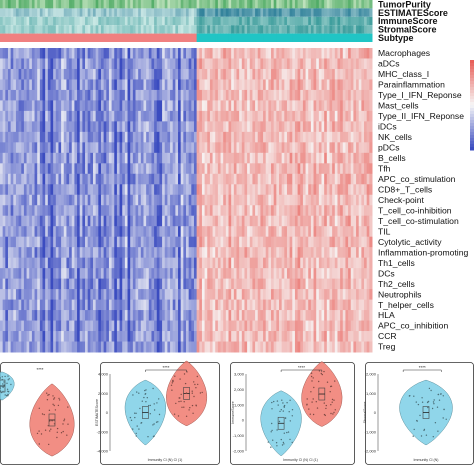  Describe the element at coordinates (472, 146) in the screenshot. I see `colorbar-step` at that location.